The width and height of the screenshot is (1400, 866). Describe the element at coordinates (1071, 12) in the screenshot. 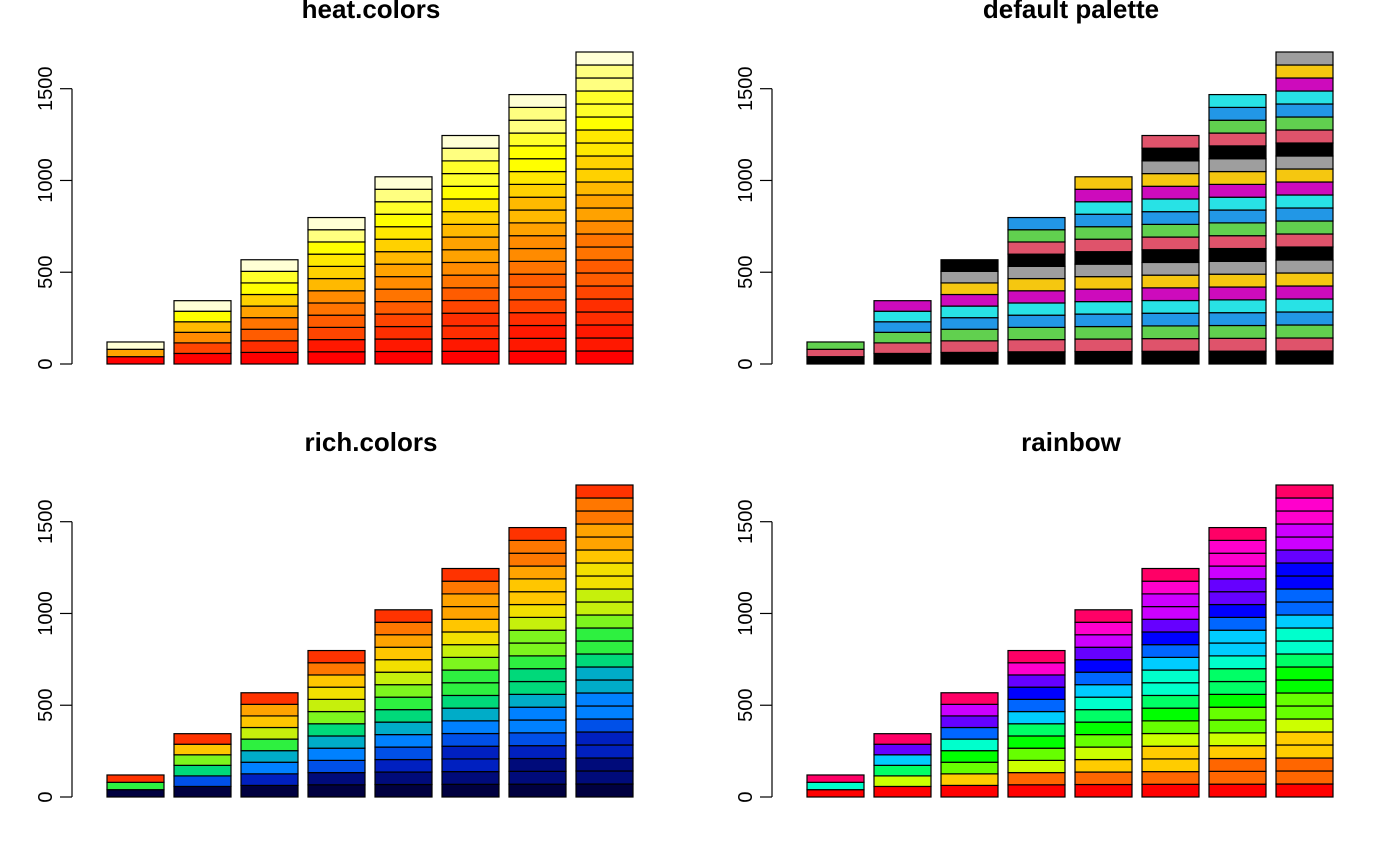

I see `chart-title: default palette` at that location.